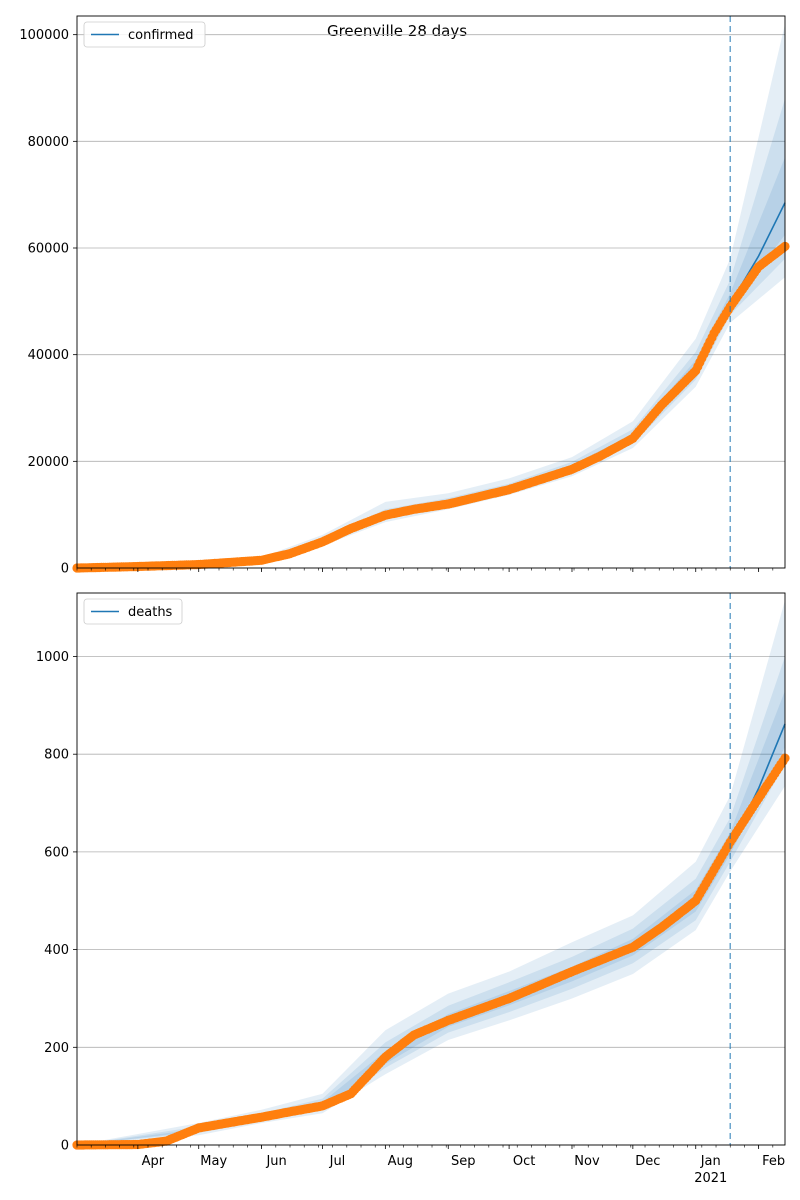 This screenshot has width=800, height=1200. I want to click on y-tick-label: 40000, so click(48, 355).